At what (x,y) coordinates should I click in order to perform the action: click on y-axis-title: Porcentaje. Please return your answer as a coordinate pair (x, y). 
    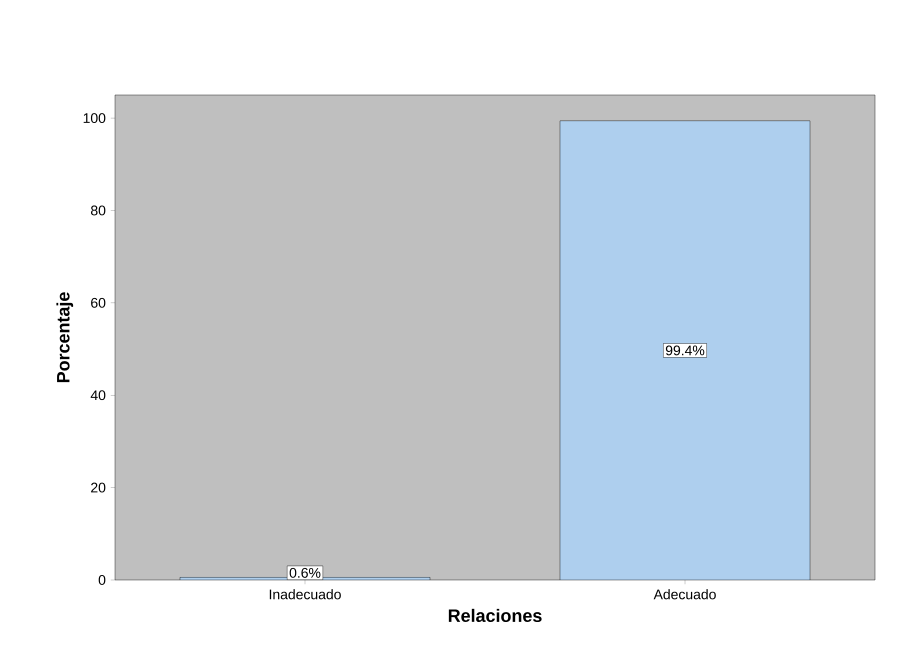
    Looking at the image, I should click on (65, 337).